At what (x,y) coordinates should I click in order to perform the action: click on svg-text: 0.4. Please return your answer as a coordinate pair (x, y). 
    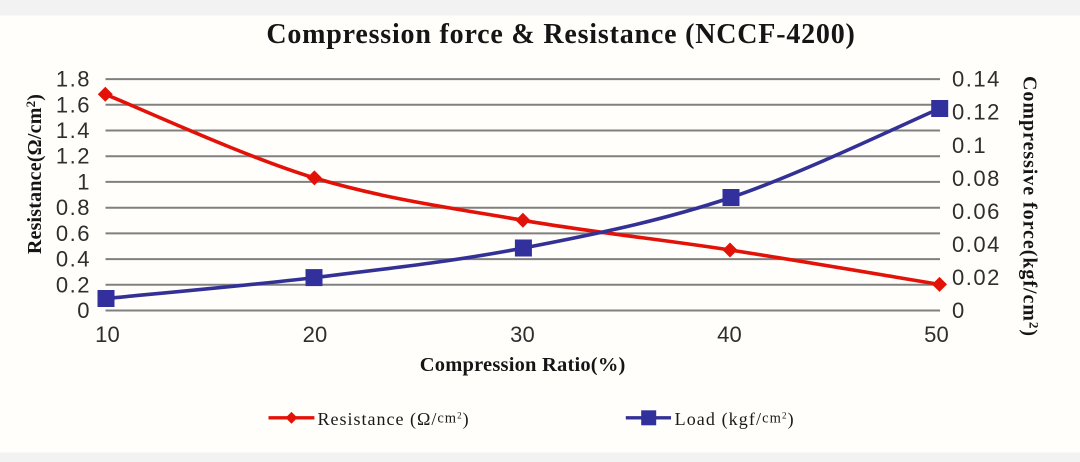
    Looking at the image, I should click on (73, 259).